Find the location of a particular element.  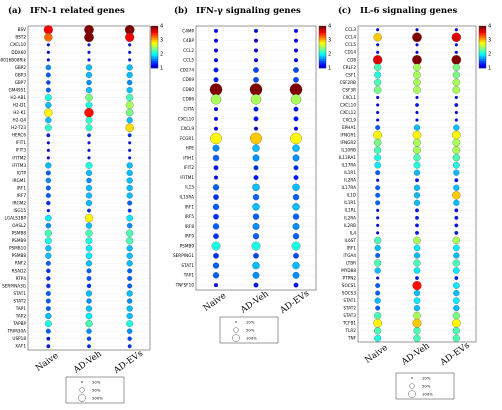

gene-label: CIITA is located at coordinates (189, 109).